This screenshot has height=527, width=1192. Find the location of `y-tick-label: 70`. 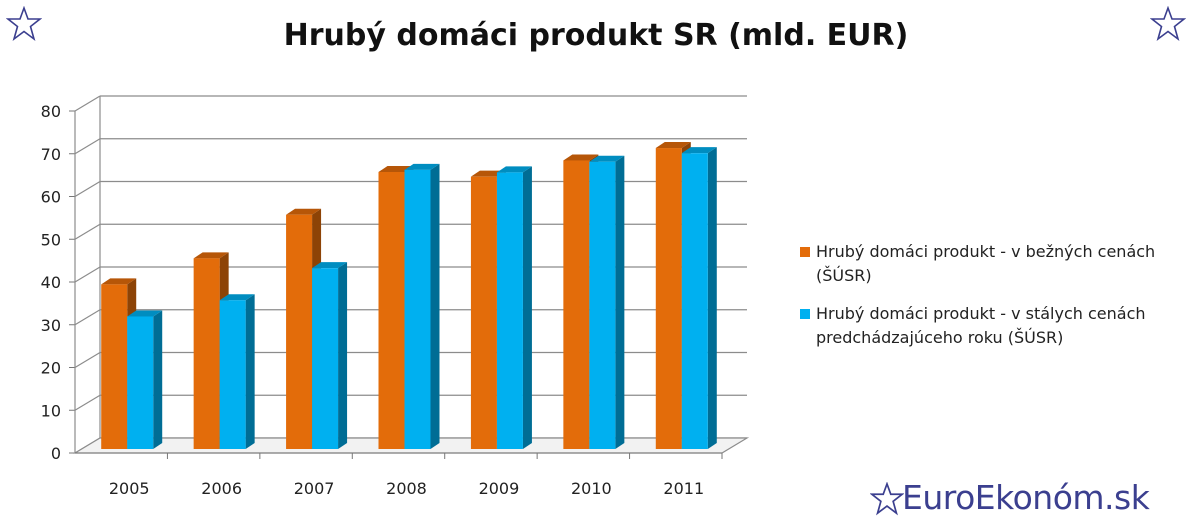

y-tick-label: 70 is located at coordinates (51, 154).